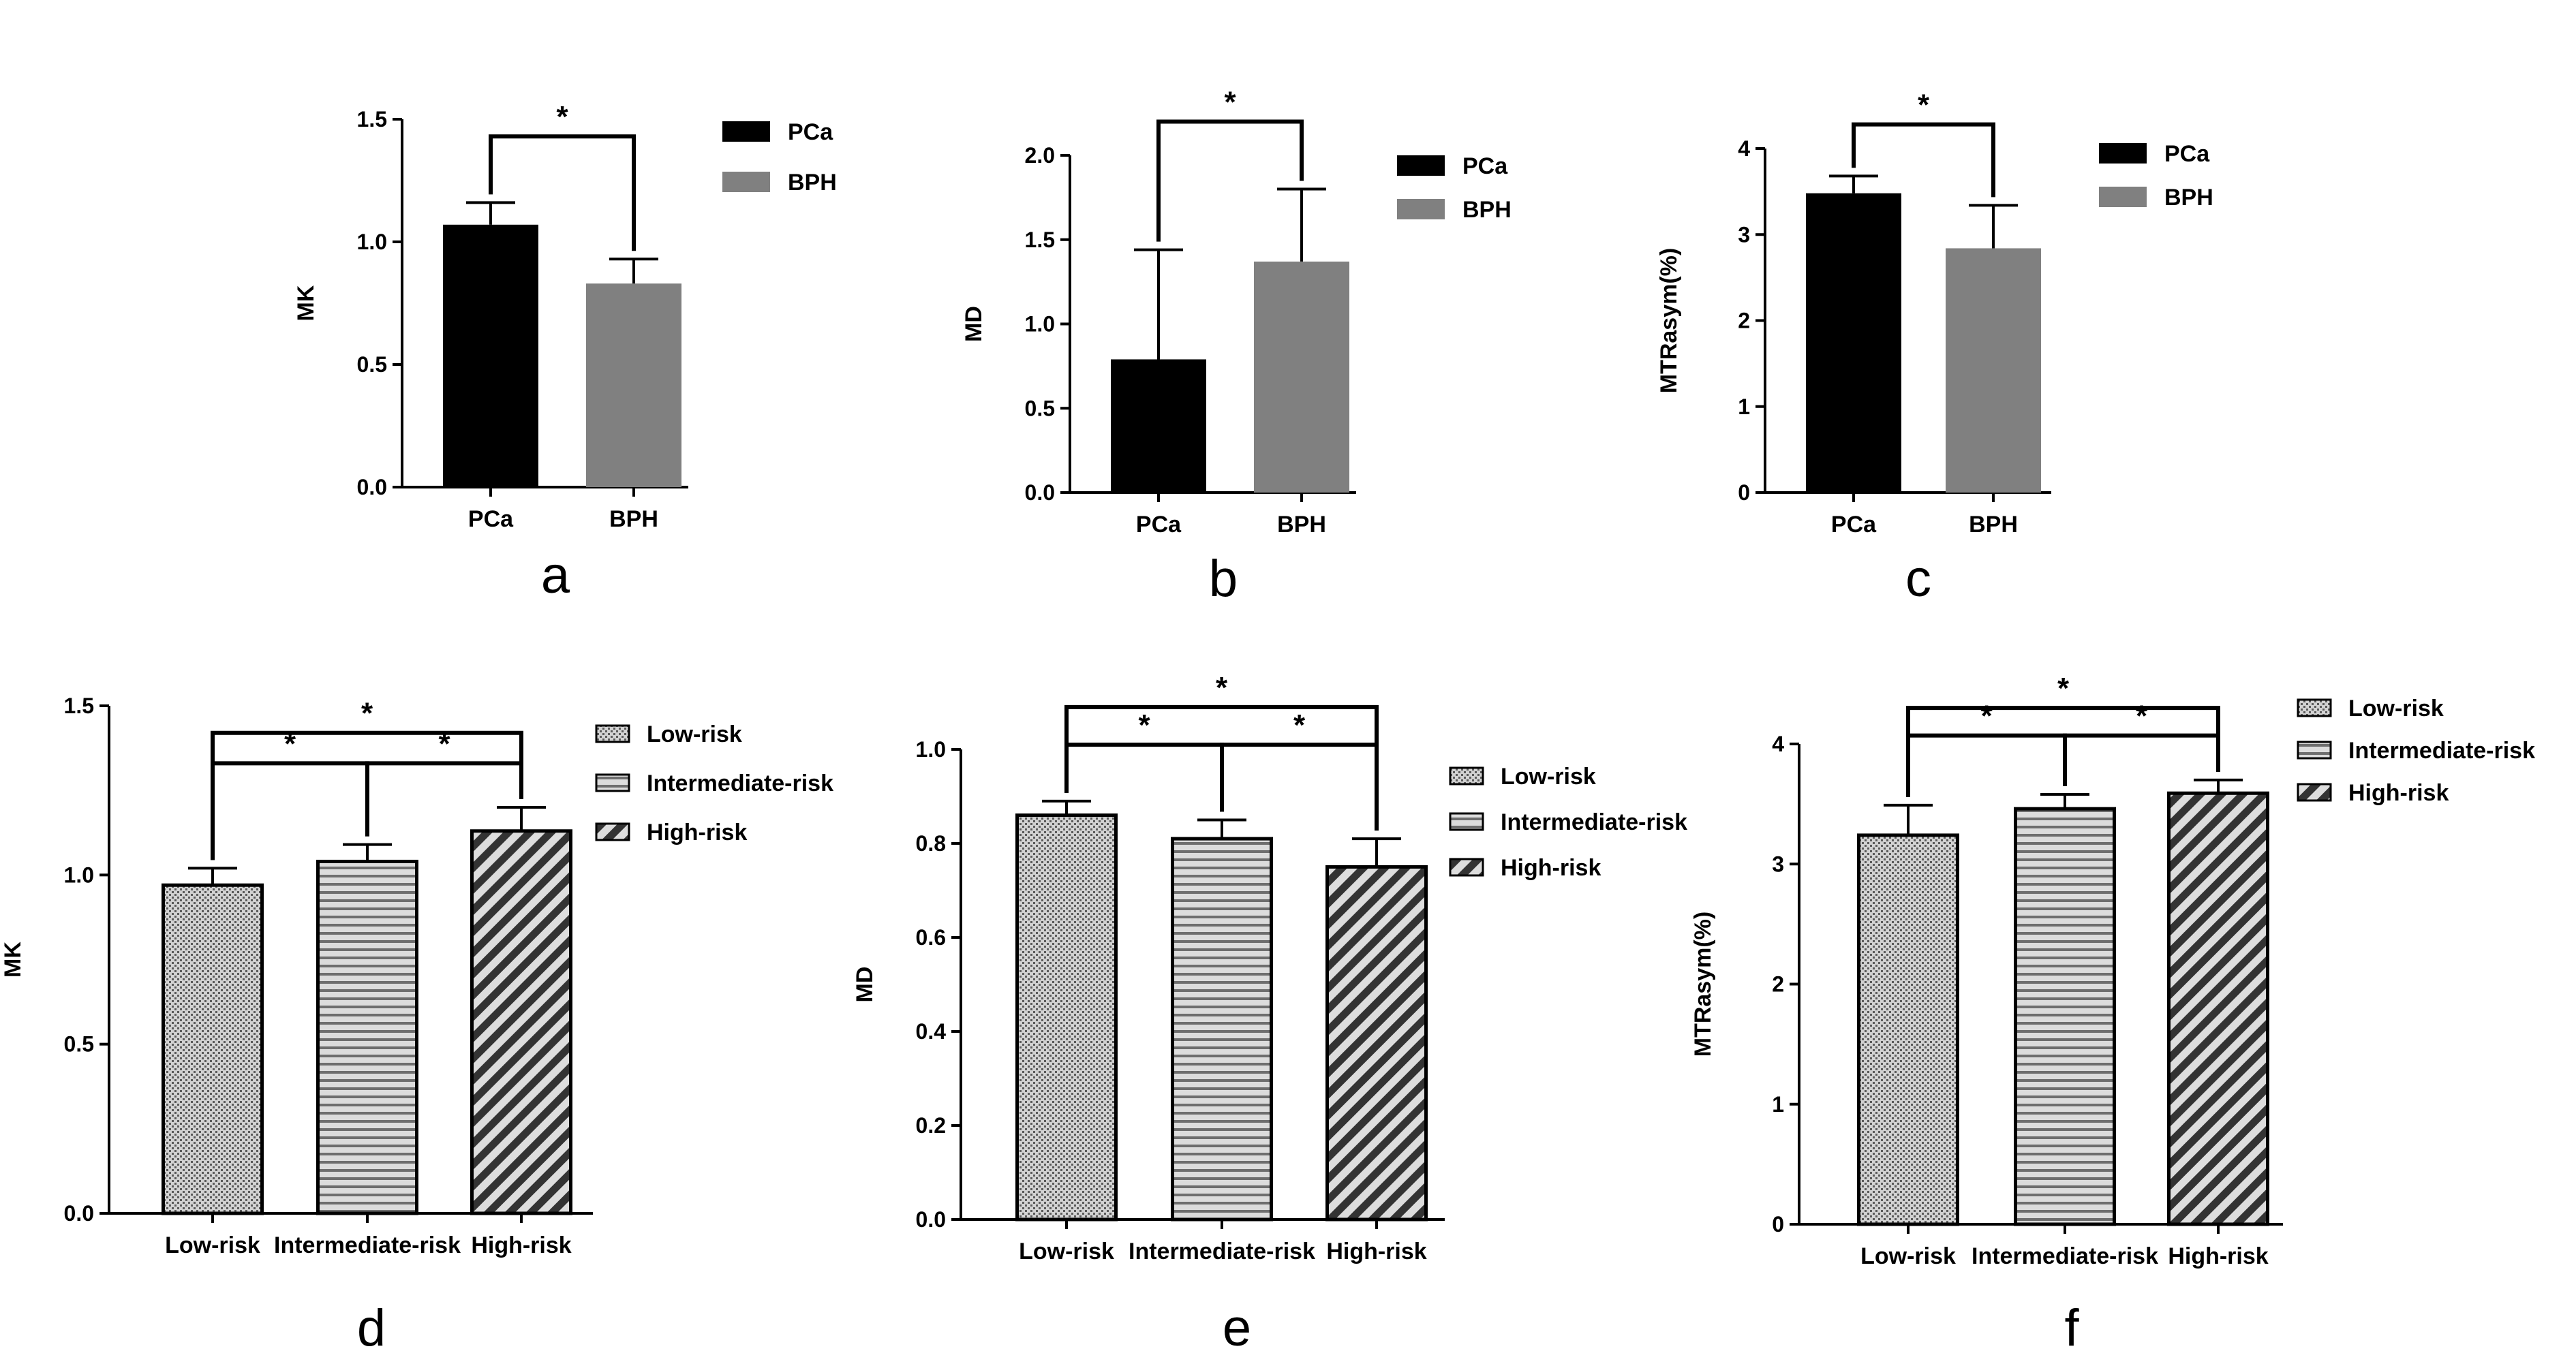  What do you see at coordinates (931, 1125) in the screenshot?
I see `y-tick-label: 0.2` at bounding box center [931, 1125].